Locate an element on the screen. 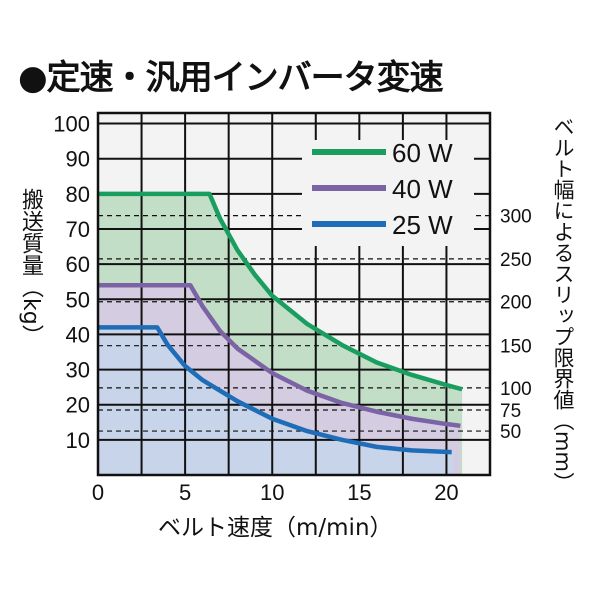 This screenshot has height=600, width=600. y2-tick-label: 300 is located at coordinates (516, 217).